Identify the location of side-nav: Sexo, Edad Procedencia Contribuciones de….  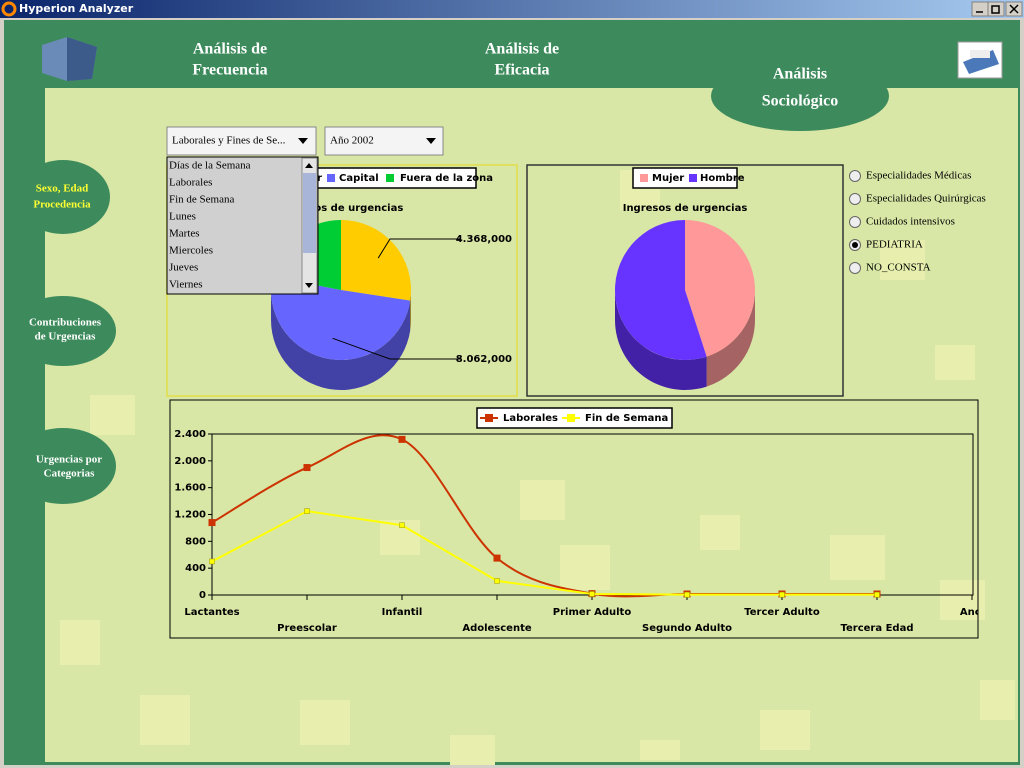
(63, 332).